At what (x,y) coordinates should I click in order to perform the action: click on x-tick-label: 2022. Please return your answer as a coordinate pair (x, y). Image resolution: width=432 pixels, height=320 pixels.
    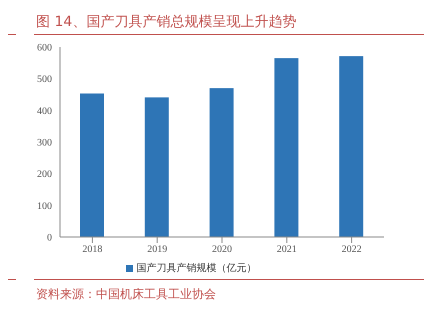
    Looking at the image, I should click on (352, 250).